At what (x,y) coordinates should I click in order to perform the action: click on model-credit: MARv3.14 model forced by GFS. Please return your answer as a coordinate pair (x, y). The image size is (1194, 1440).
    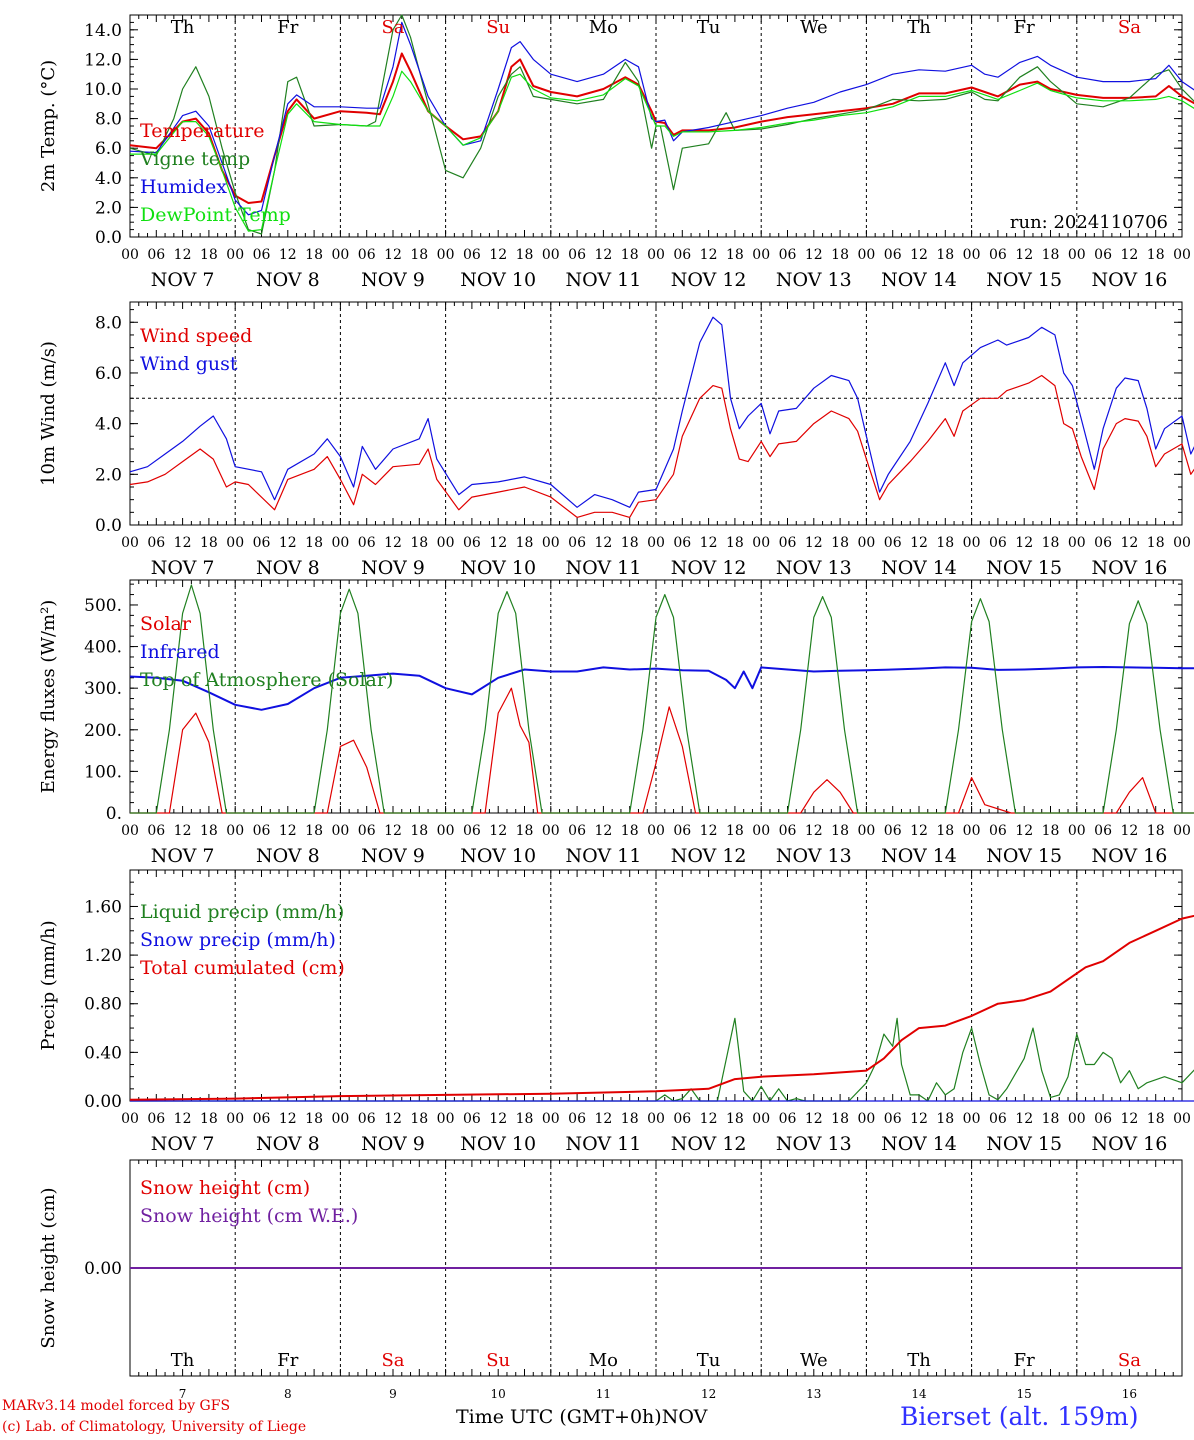
    Looking at the image, I should click on (116, 1406).